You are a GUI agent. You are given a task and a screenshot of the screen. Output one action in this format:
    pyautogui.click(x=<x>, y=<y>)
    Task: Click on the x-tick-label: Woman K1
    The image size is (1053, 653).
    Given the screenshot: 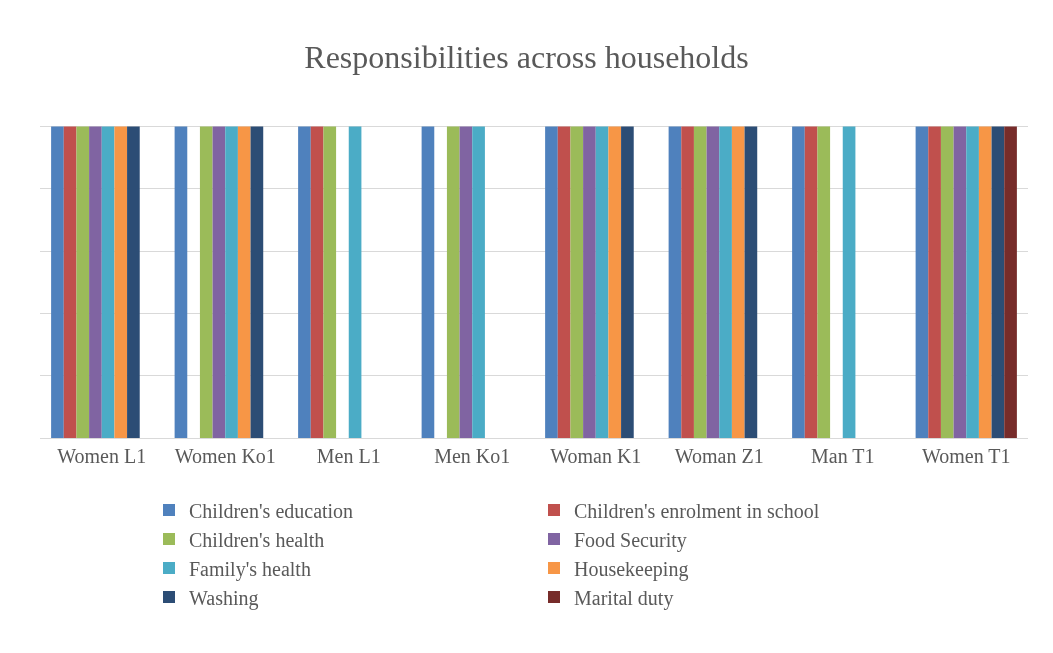 What is the action you would take?
    pyautogui.click(x=596, y=456)
    